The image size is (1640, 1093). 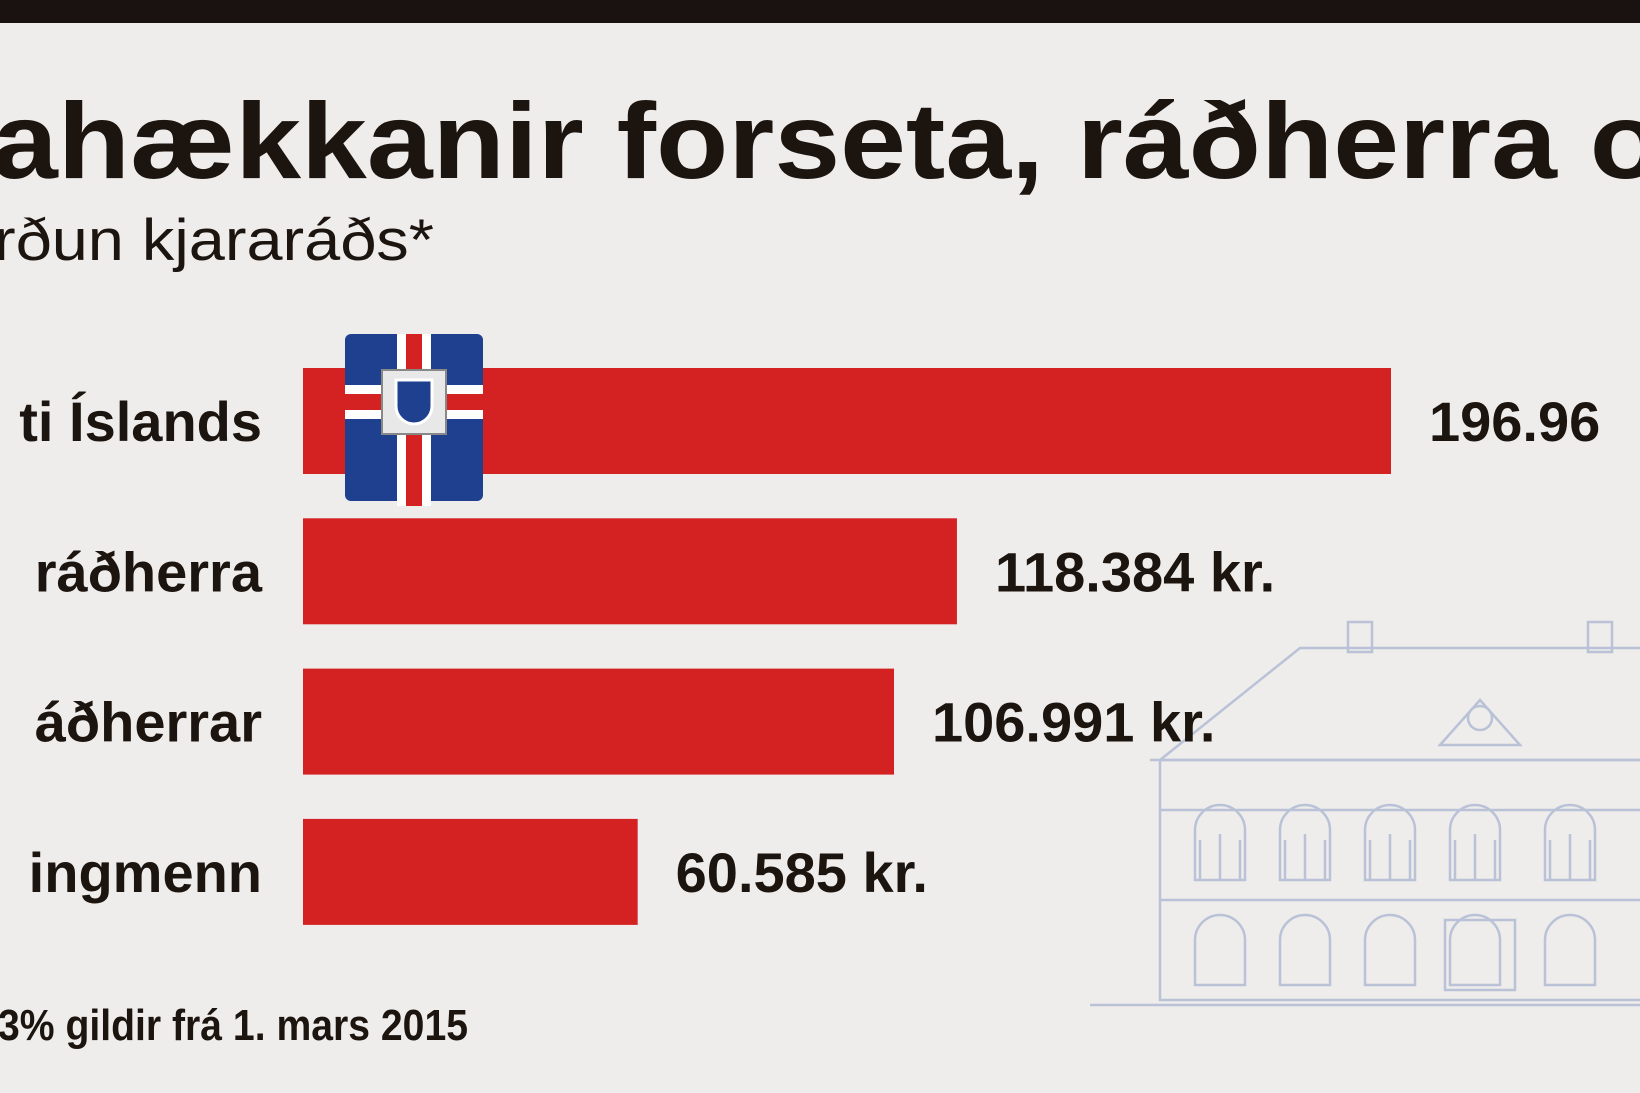 I want to click on category-label: ráðherra, so click(x=149, y=571).